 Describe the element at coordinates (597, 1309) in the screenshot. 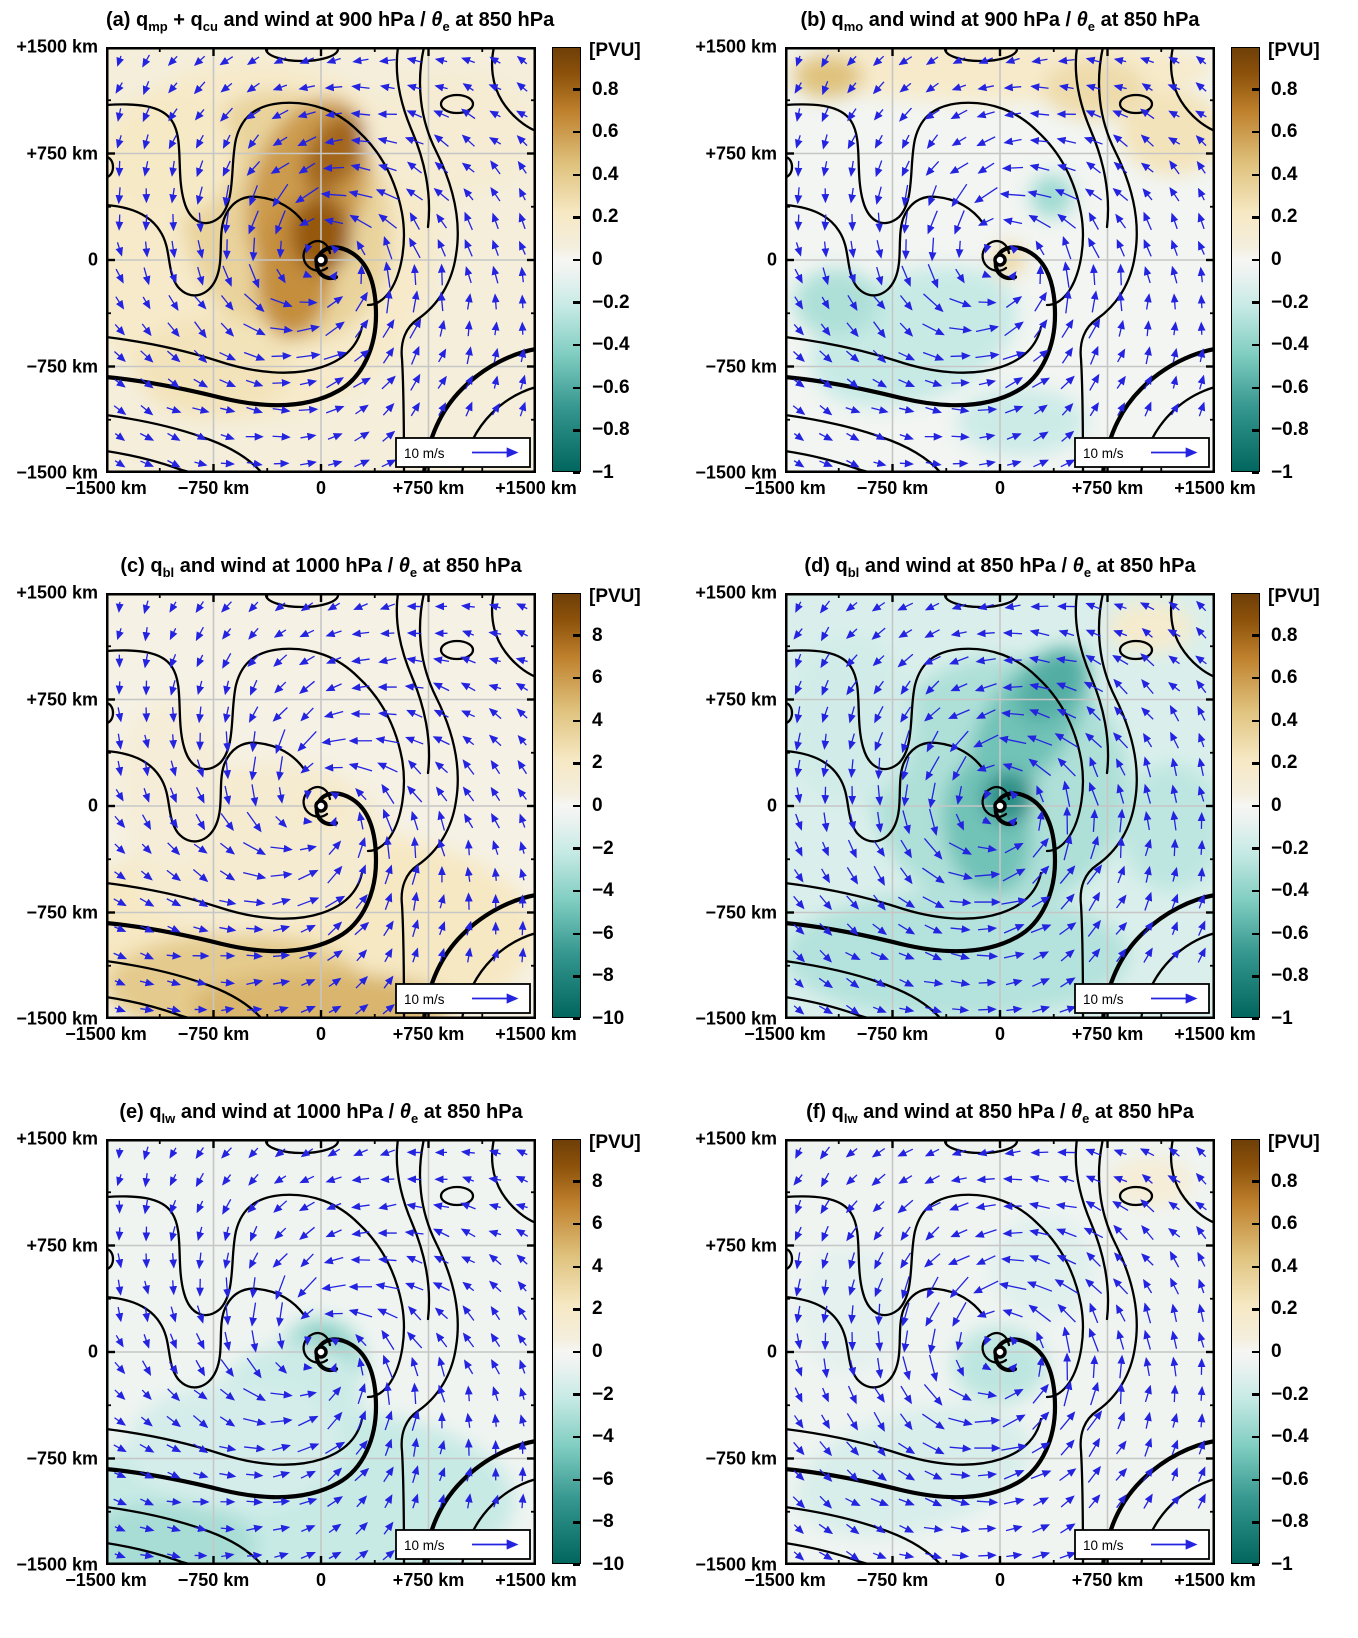

I see `colorbar-tick-label: 2` at that location.